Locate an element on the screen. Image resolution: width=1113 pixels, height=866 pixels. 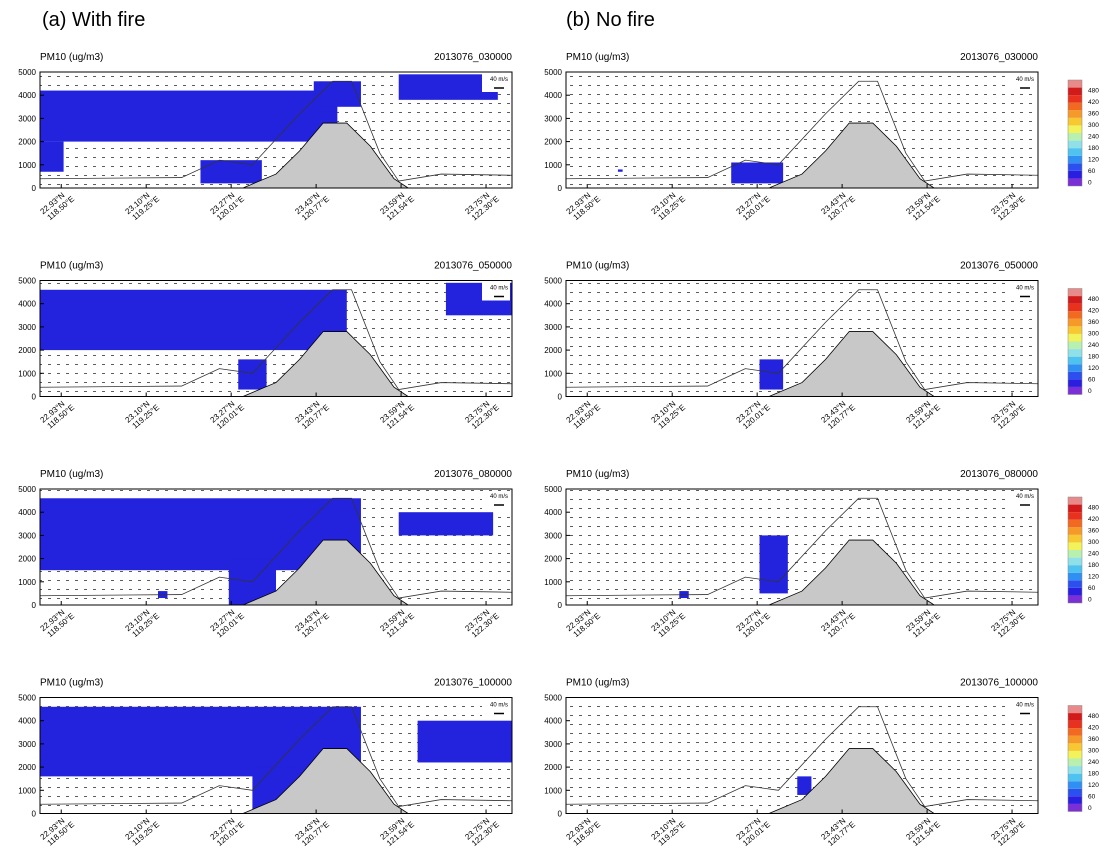
colorbar-label: 420 is located at coordinates (1093, 102).